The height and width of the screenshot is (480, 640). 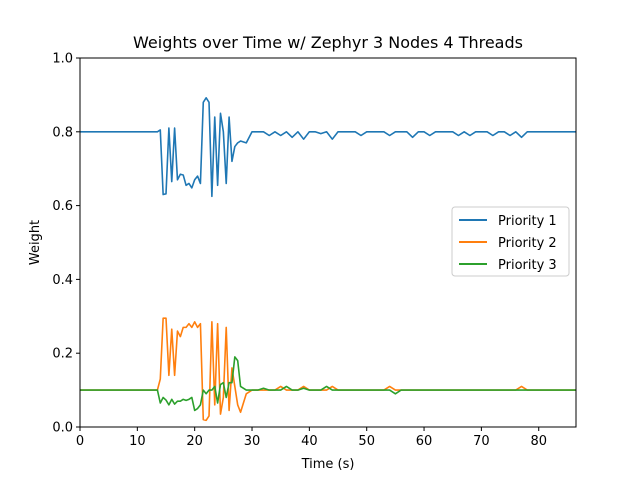 I want to click on y-tick-label: 0.2, so click(x=62, y=354).